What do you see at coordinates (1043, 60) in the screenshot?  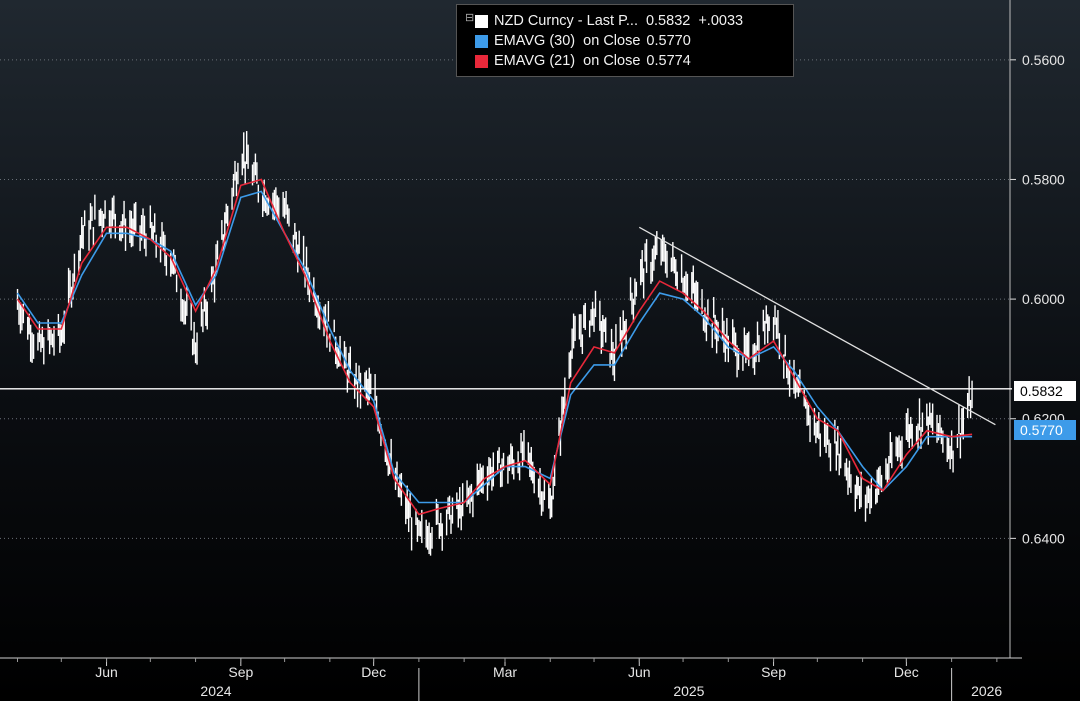 I see `y-tick-label: 0.5600` at bounding box center [1043, 60].